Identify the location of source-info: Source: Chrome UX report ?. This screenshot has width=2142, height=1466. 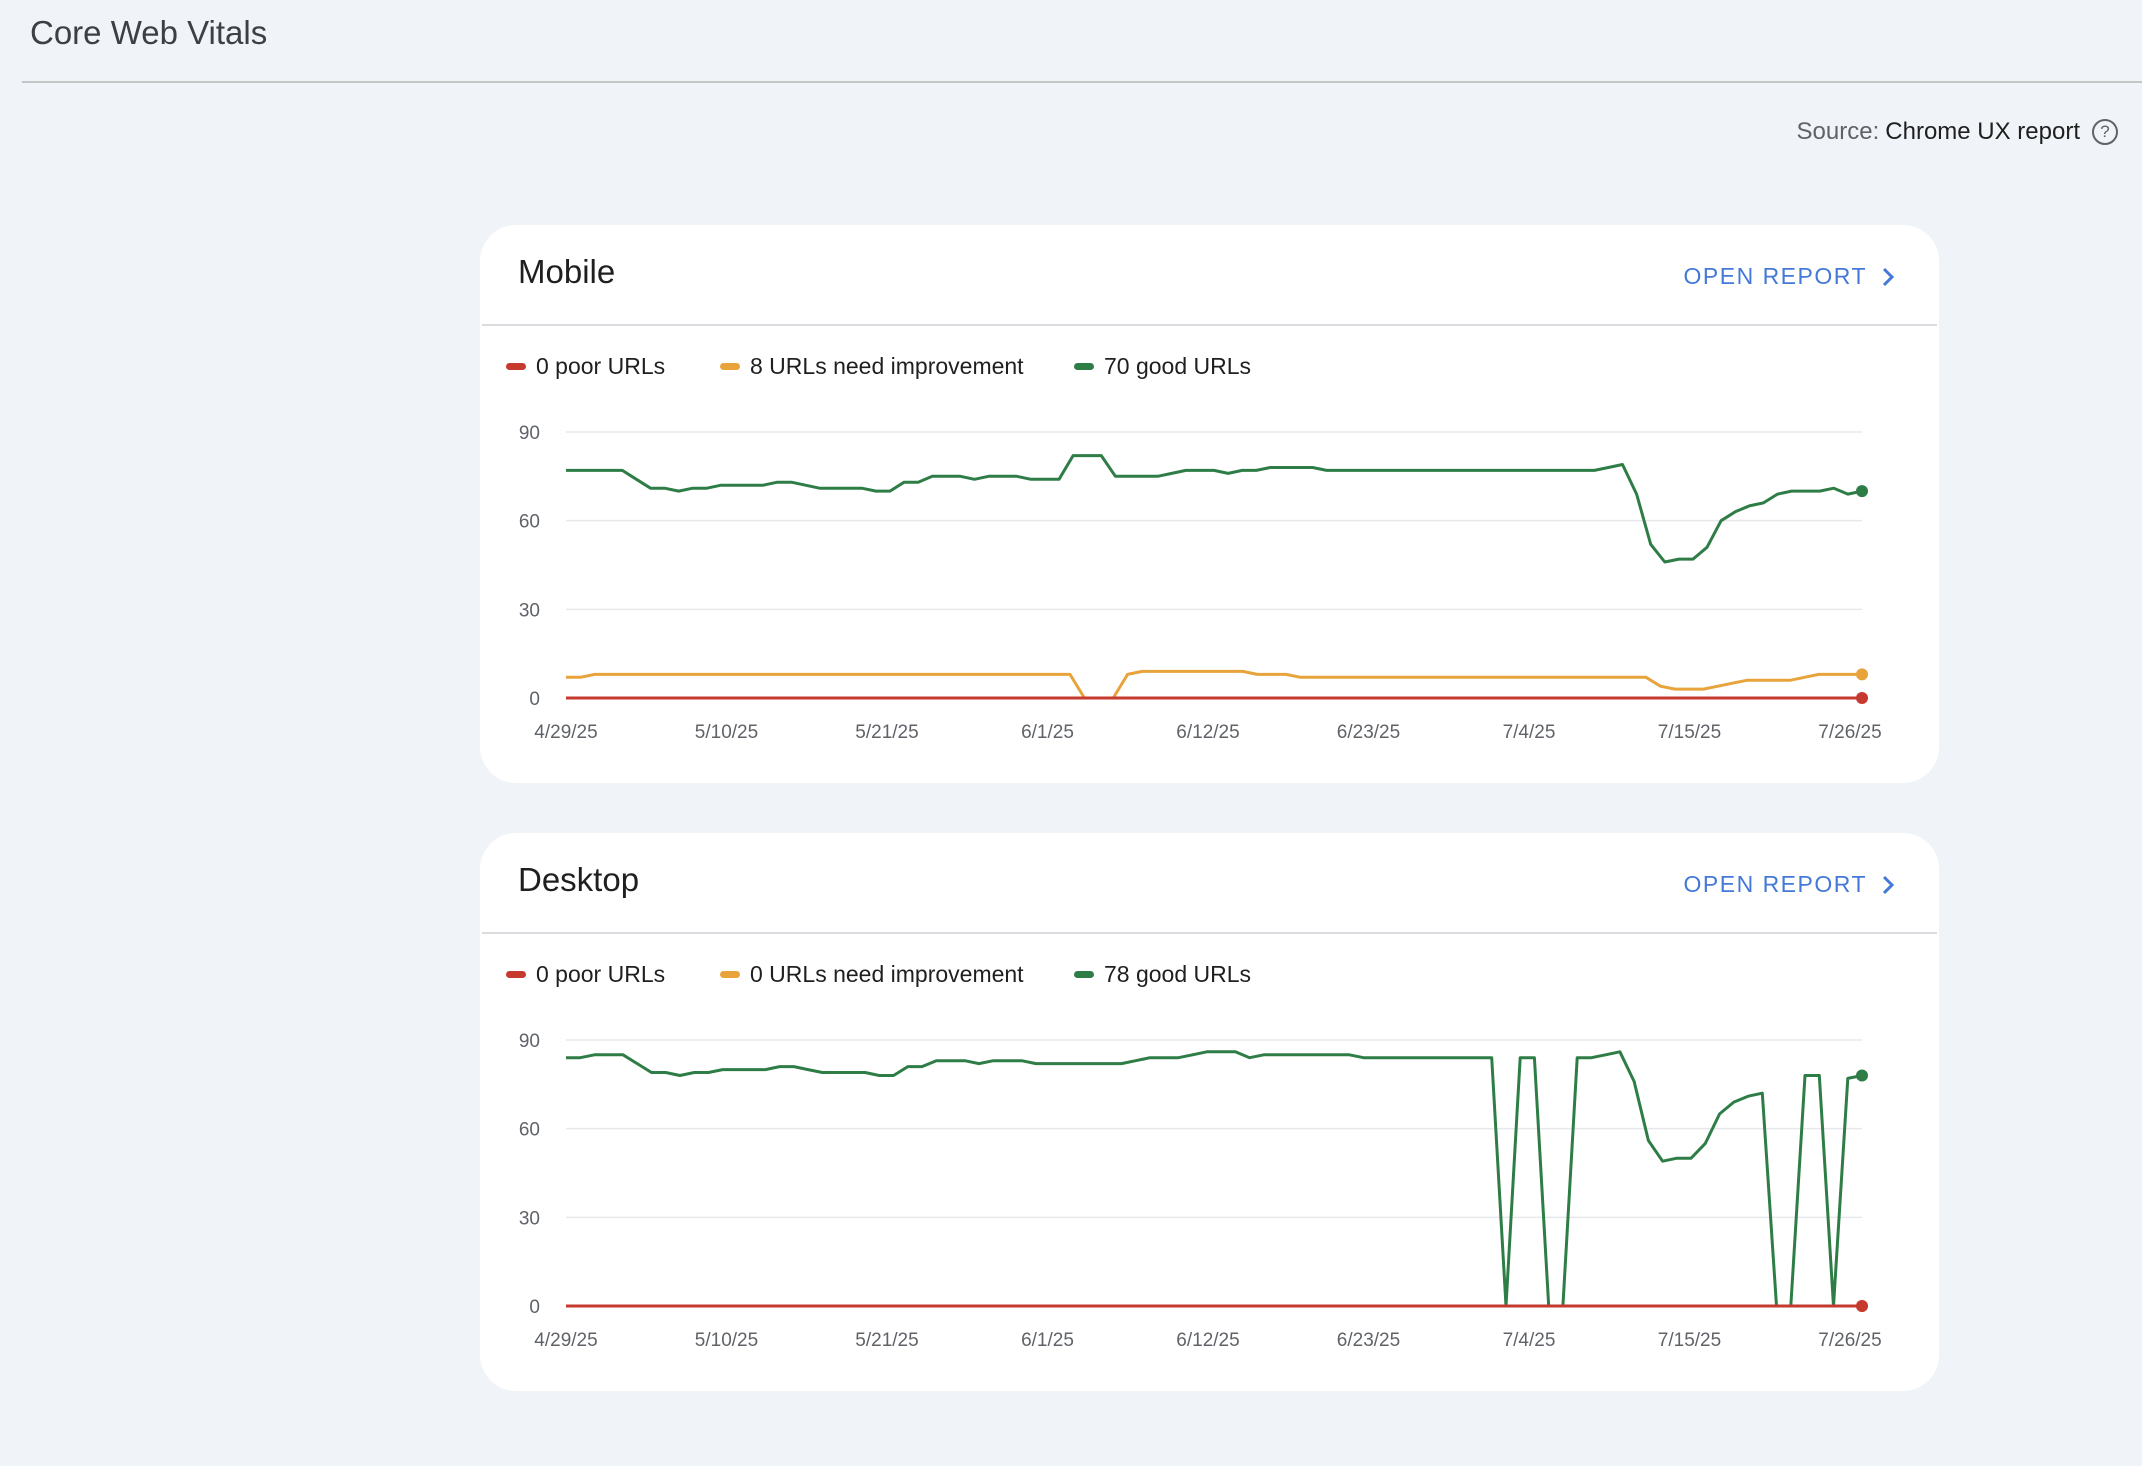
(1957, 132).